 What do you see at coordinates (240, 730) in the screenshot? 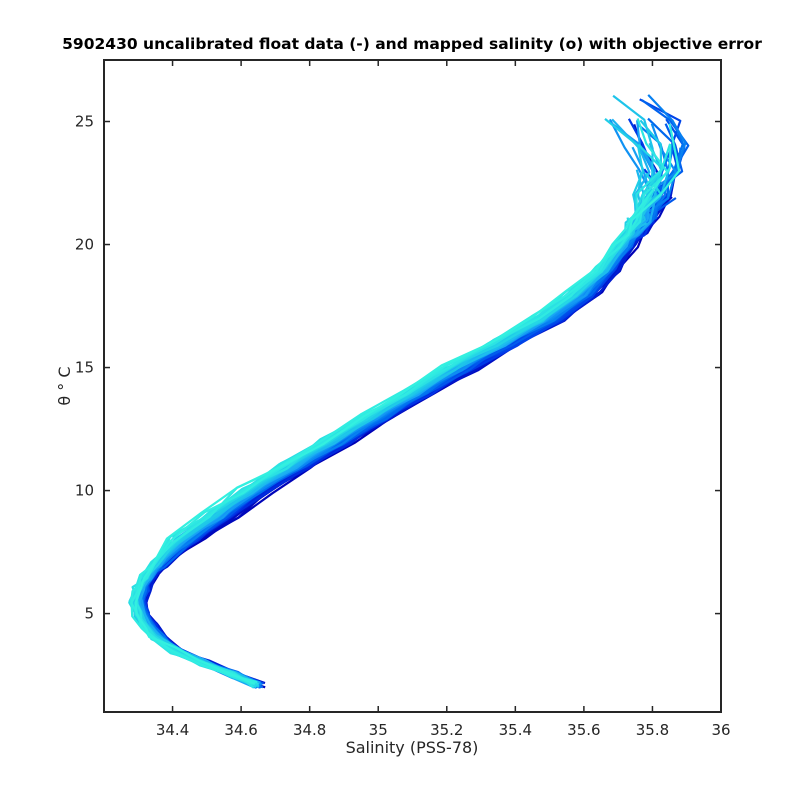
I see `x-tick-label: 34.6` at bounding box center [240, 730].